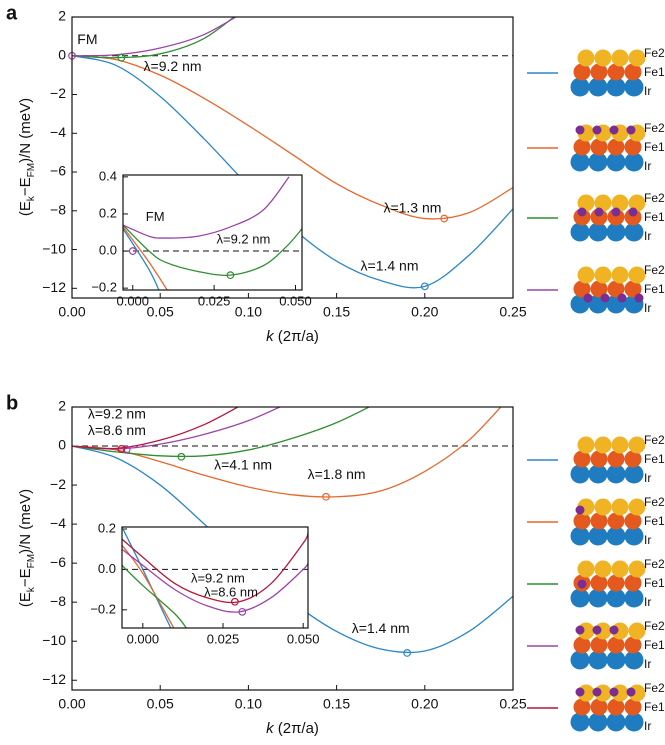  Describe the element at coordinates (12, 13) in the screenshot. I see `panel-label: a` at that location.